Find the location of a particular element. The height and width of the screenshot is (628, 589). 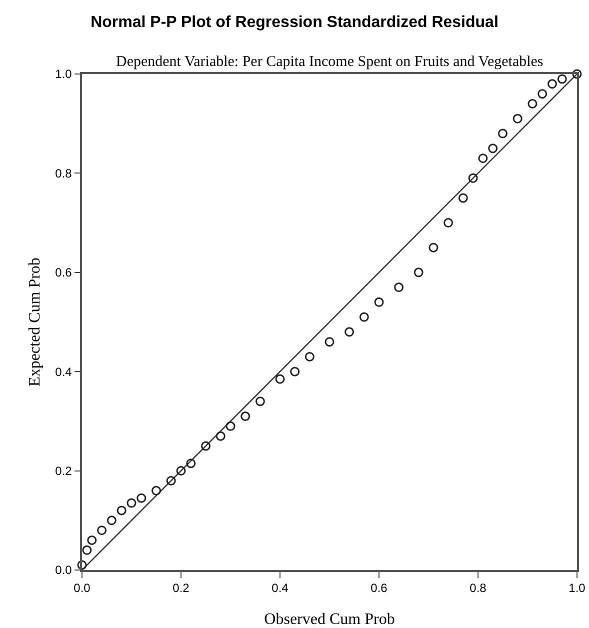

x-tick-label: 0.2 is located at coordinates (181, 588).